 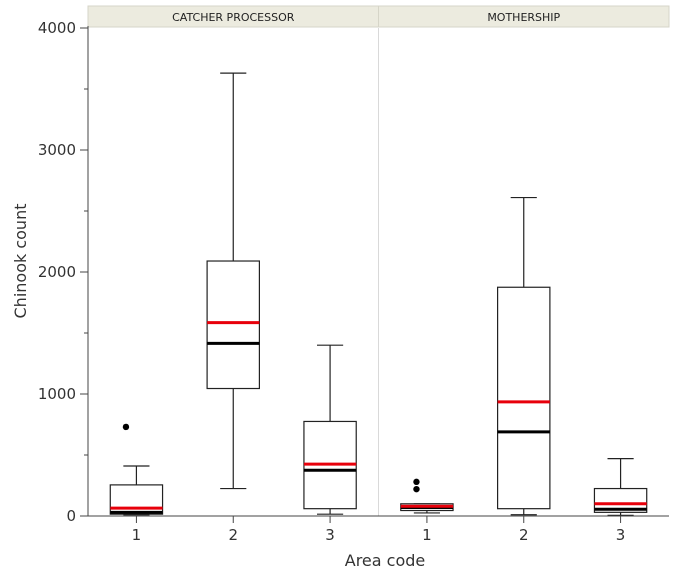 I want to click on x-axis: 1 2 3 1 2 3, so click(x=378, y=529).